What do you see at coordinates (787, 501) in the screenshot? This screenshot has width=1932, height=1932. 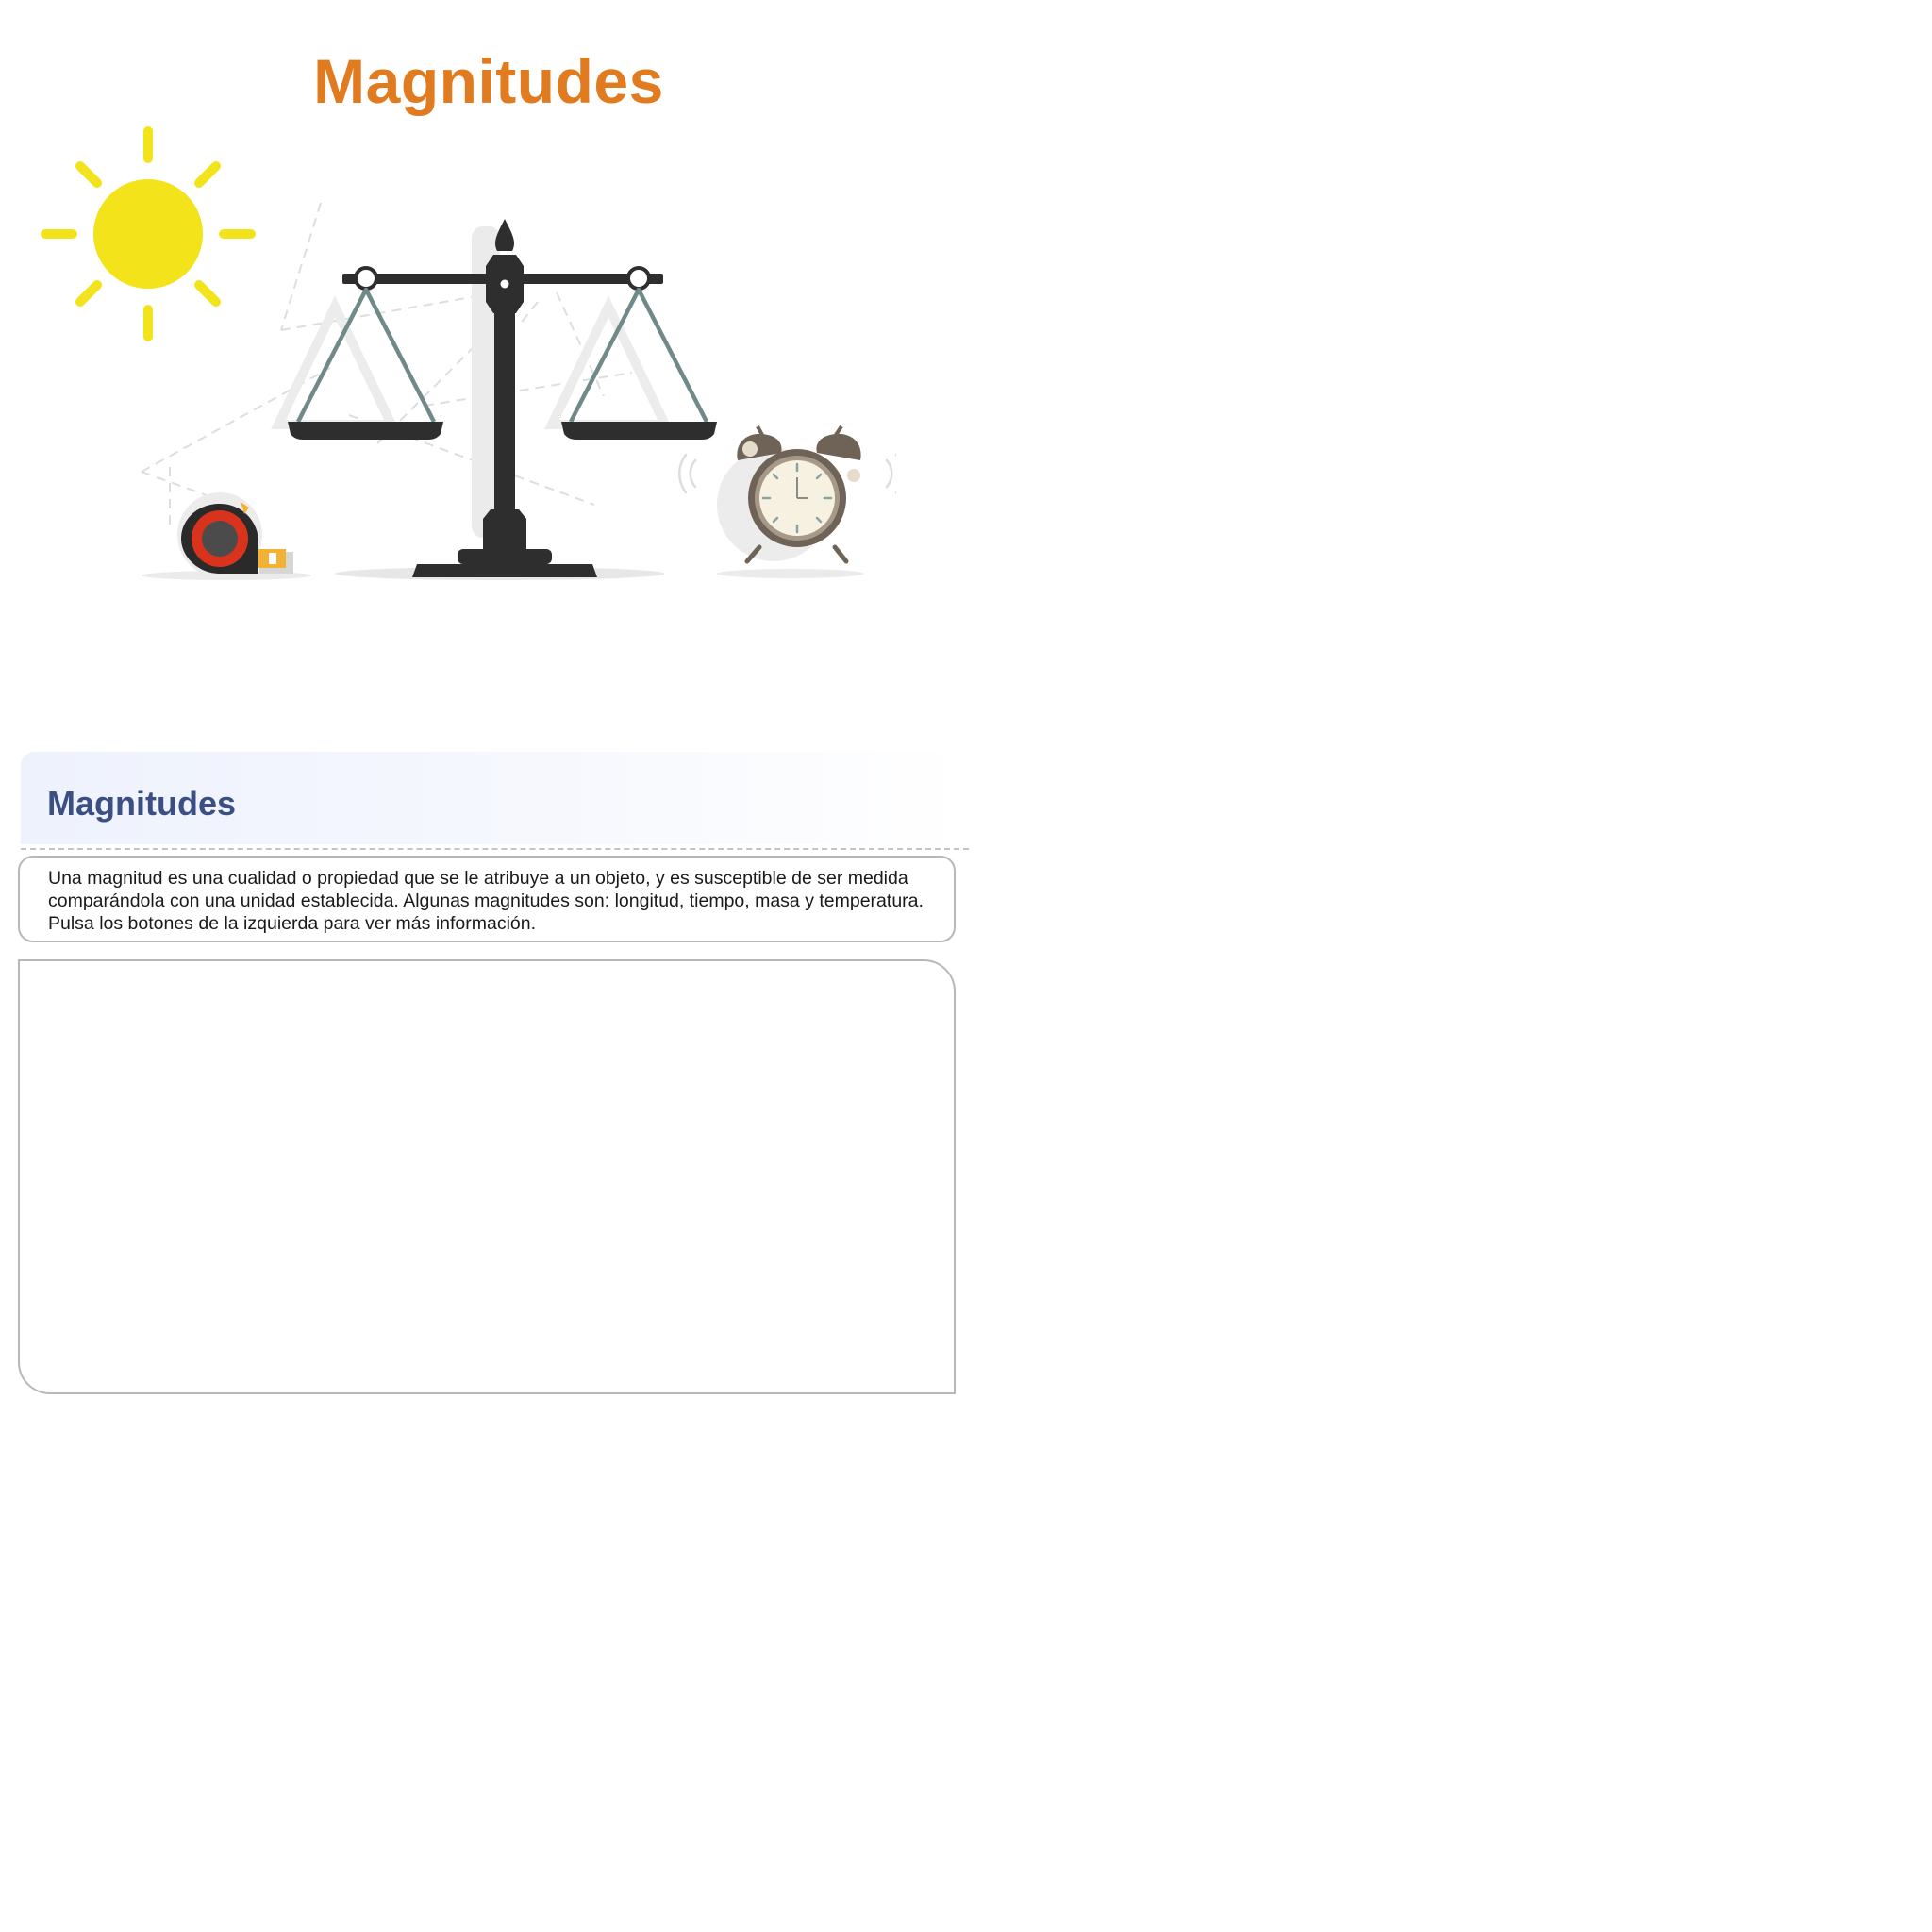 I see `alarm-clock-icon` at bounding box center [787, 501].